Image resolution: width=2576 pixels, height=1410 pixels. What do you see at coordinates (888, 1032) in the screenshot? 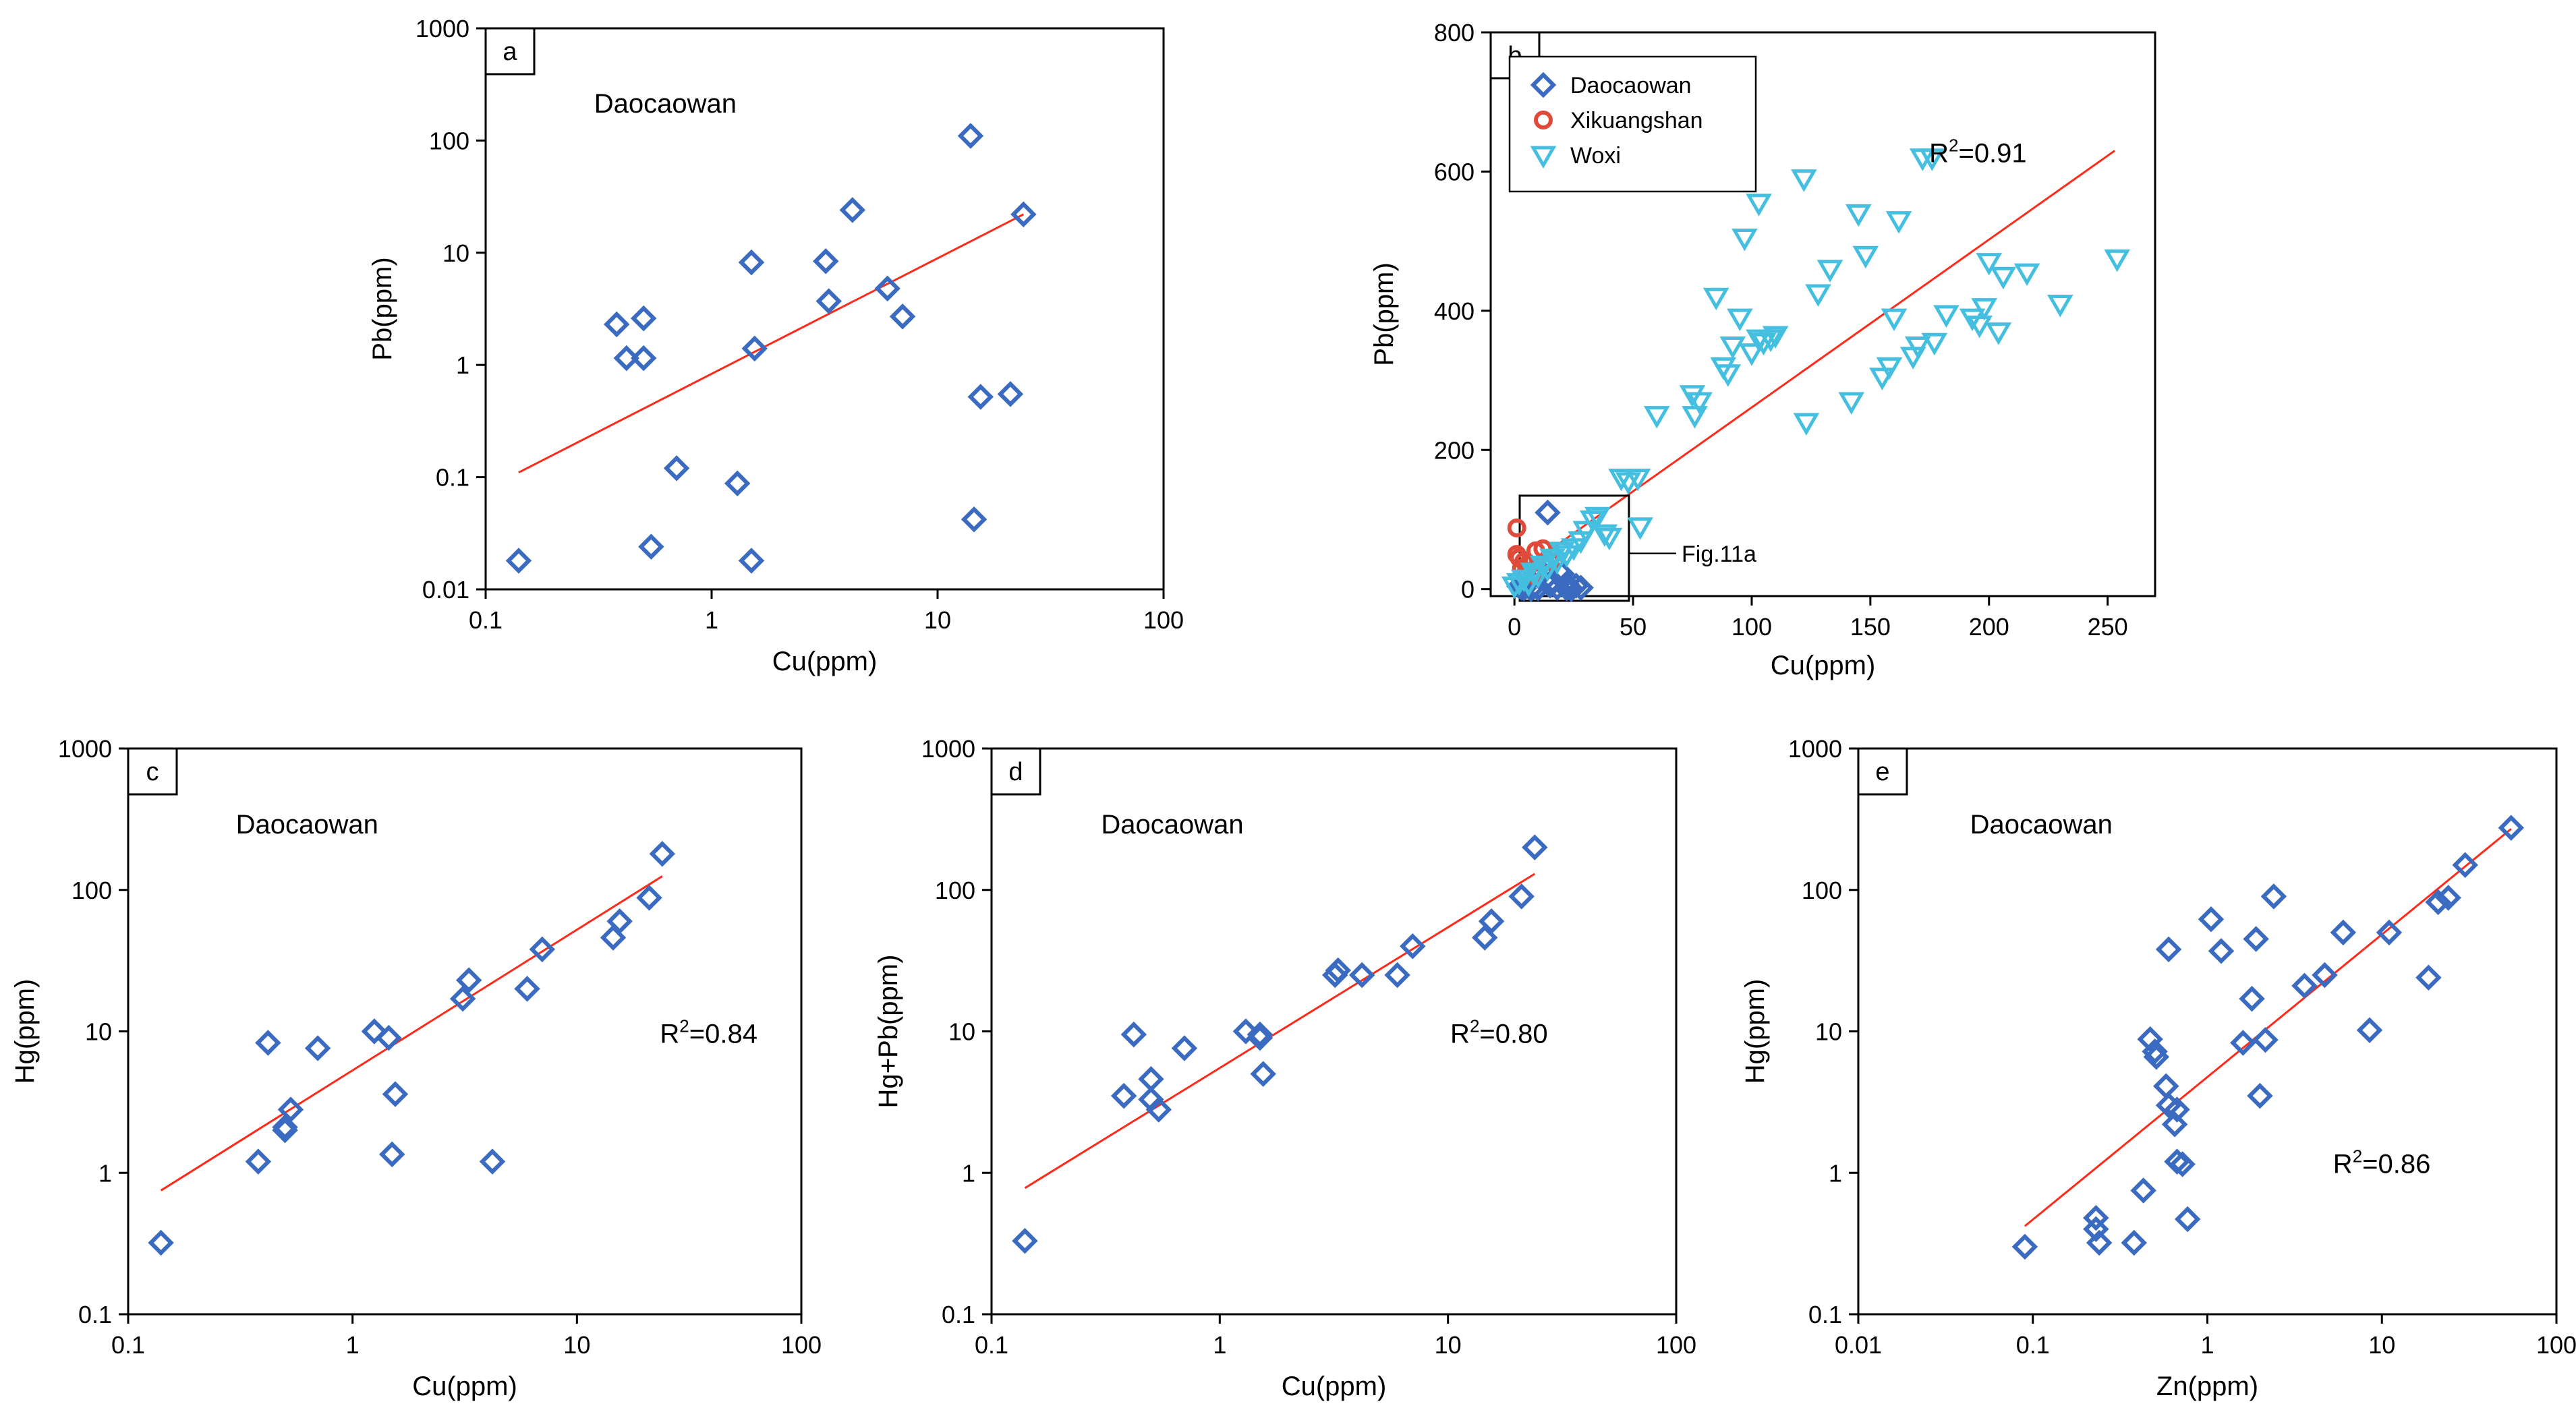
I see `y-axis-label: Hg+Pb(ppm)` at bounding box center [888, 1032].